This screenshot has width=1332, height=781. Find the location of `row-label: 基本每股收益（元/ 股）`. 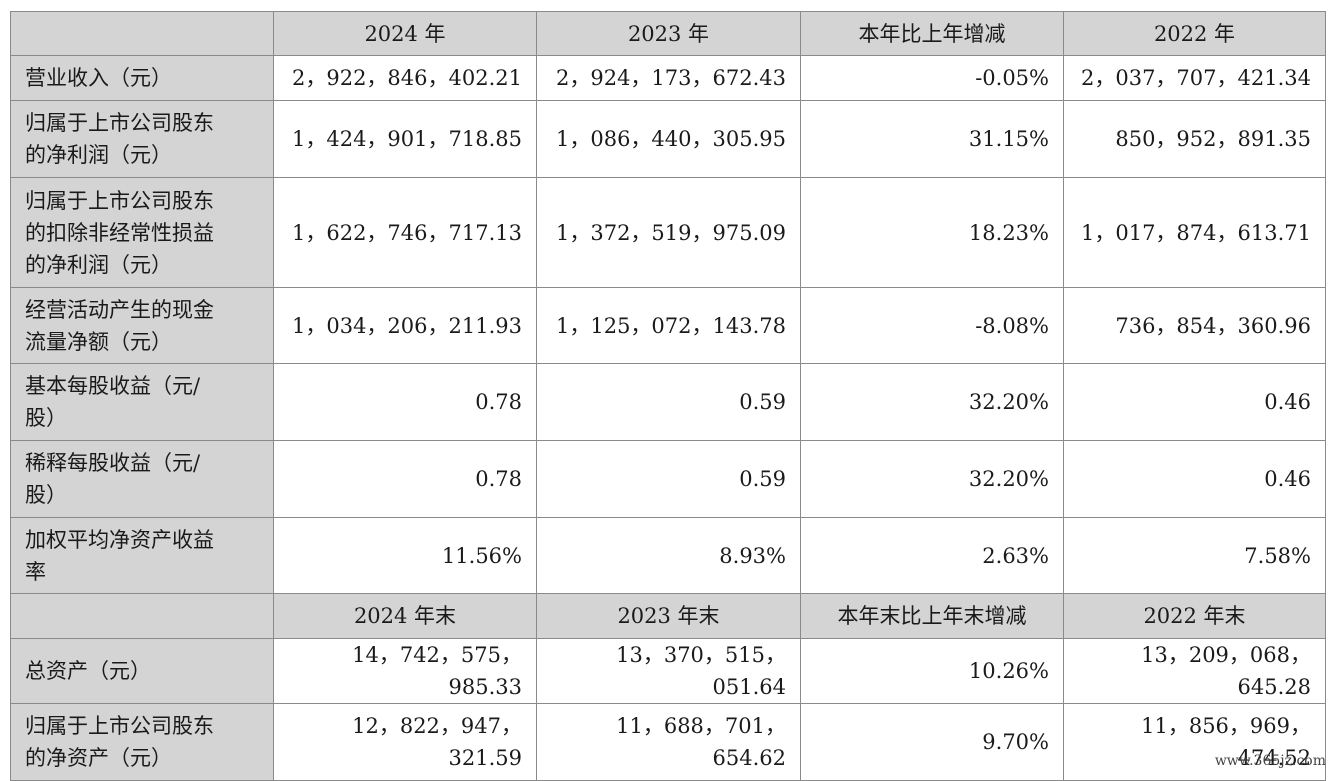

row-label: 基本每股收益（元/ 股） is located at coordinates (142, 402).